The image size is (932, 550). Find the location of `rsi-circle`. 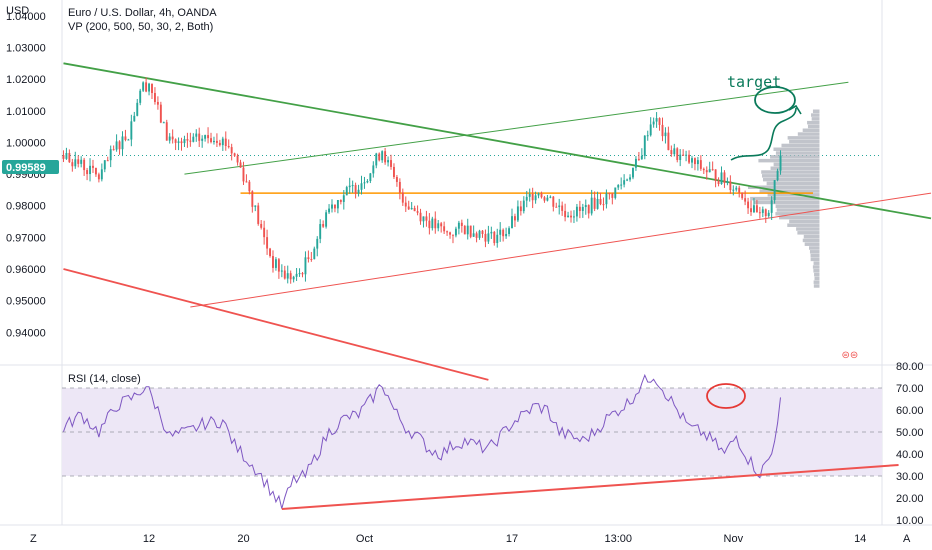

rsi-circle is located at coordinates (726, 396).